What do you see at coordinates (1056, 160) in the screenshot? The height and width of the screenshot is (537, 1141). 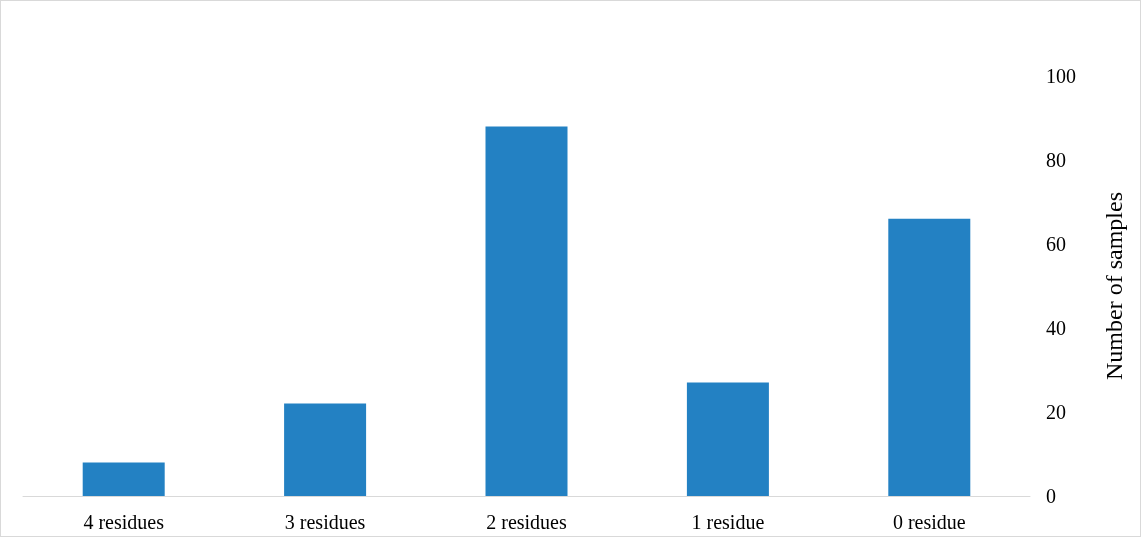 I see `y-tick-label: 80` at bounding box center [1056, 160].